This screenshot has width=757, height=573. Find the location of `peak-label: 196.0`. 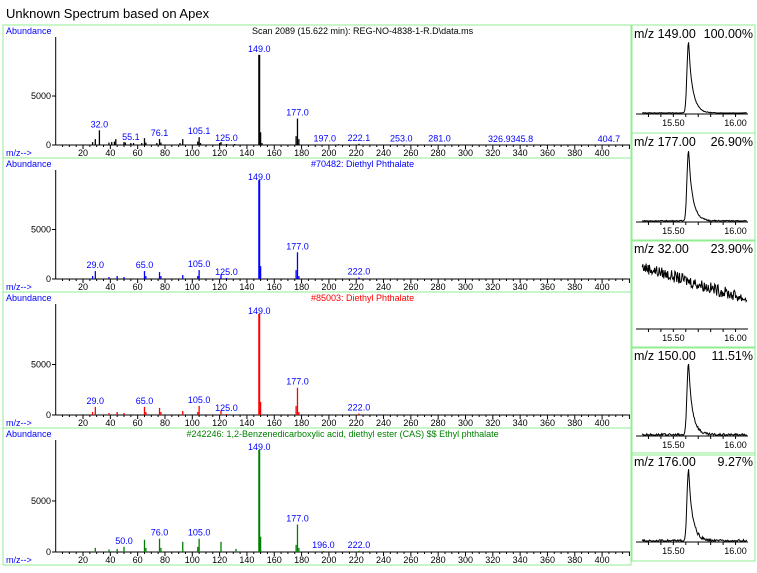

peak-label: 196.0 is located at coordinates (323, 545).